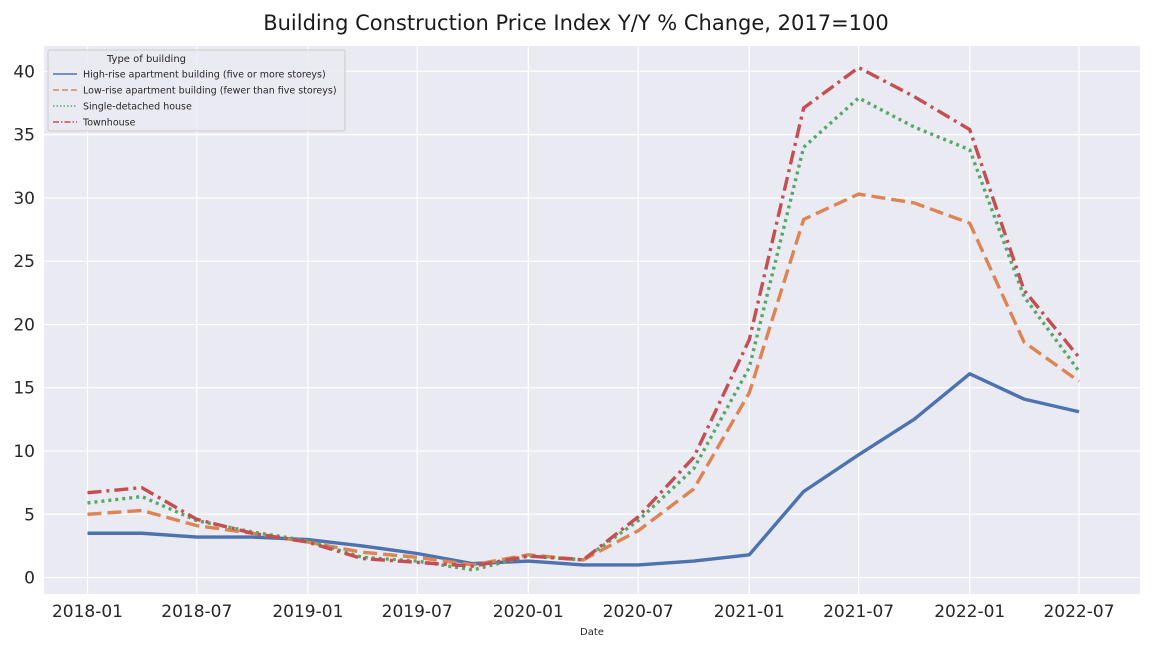  I want to click on x-tick-label: 2020-01, so click(528, 612).